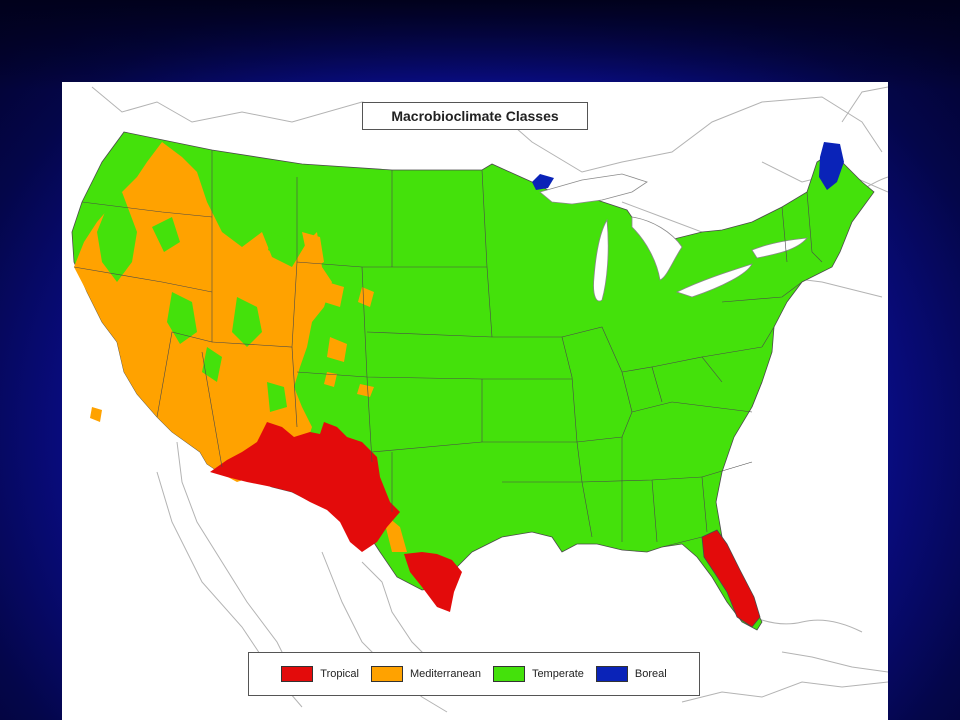 The image size is (960, 720). What do you see at coordinates (731, 578) in the screenshot?
I see `tropical-florida-region` at bounding box center [731, 578].